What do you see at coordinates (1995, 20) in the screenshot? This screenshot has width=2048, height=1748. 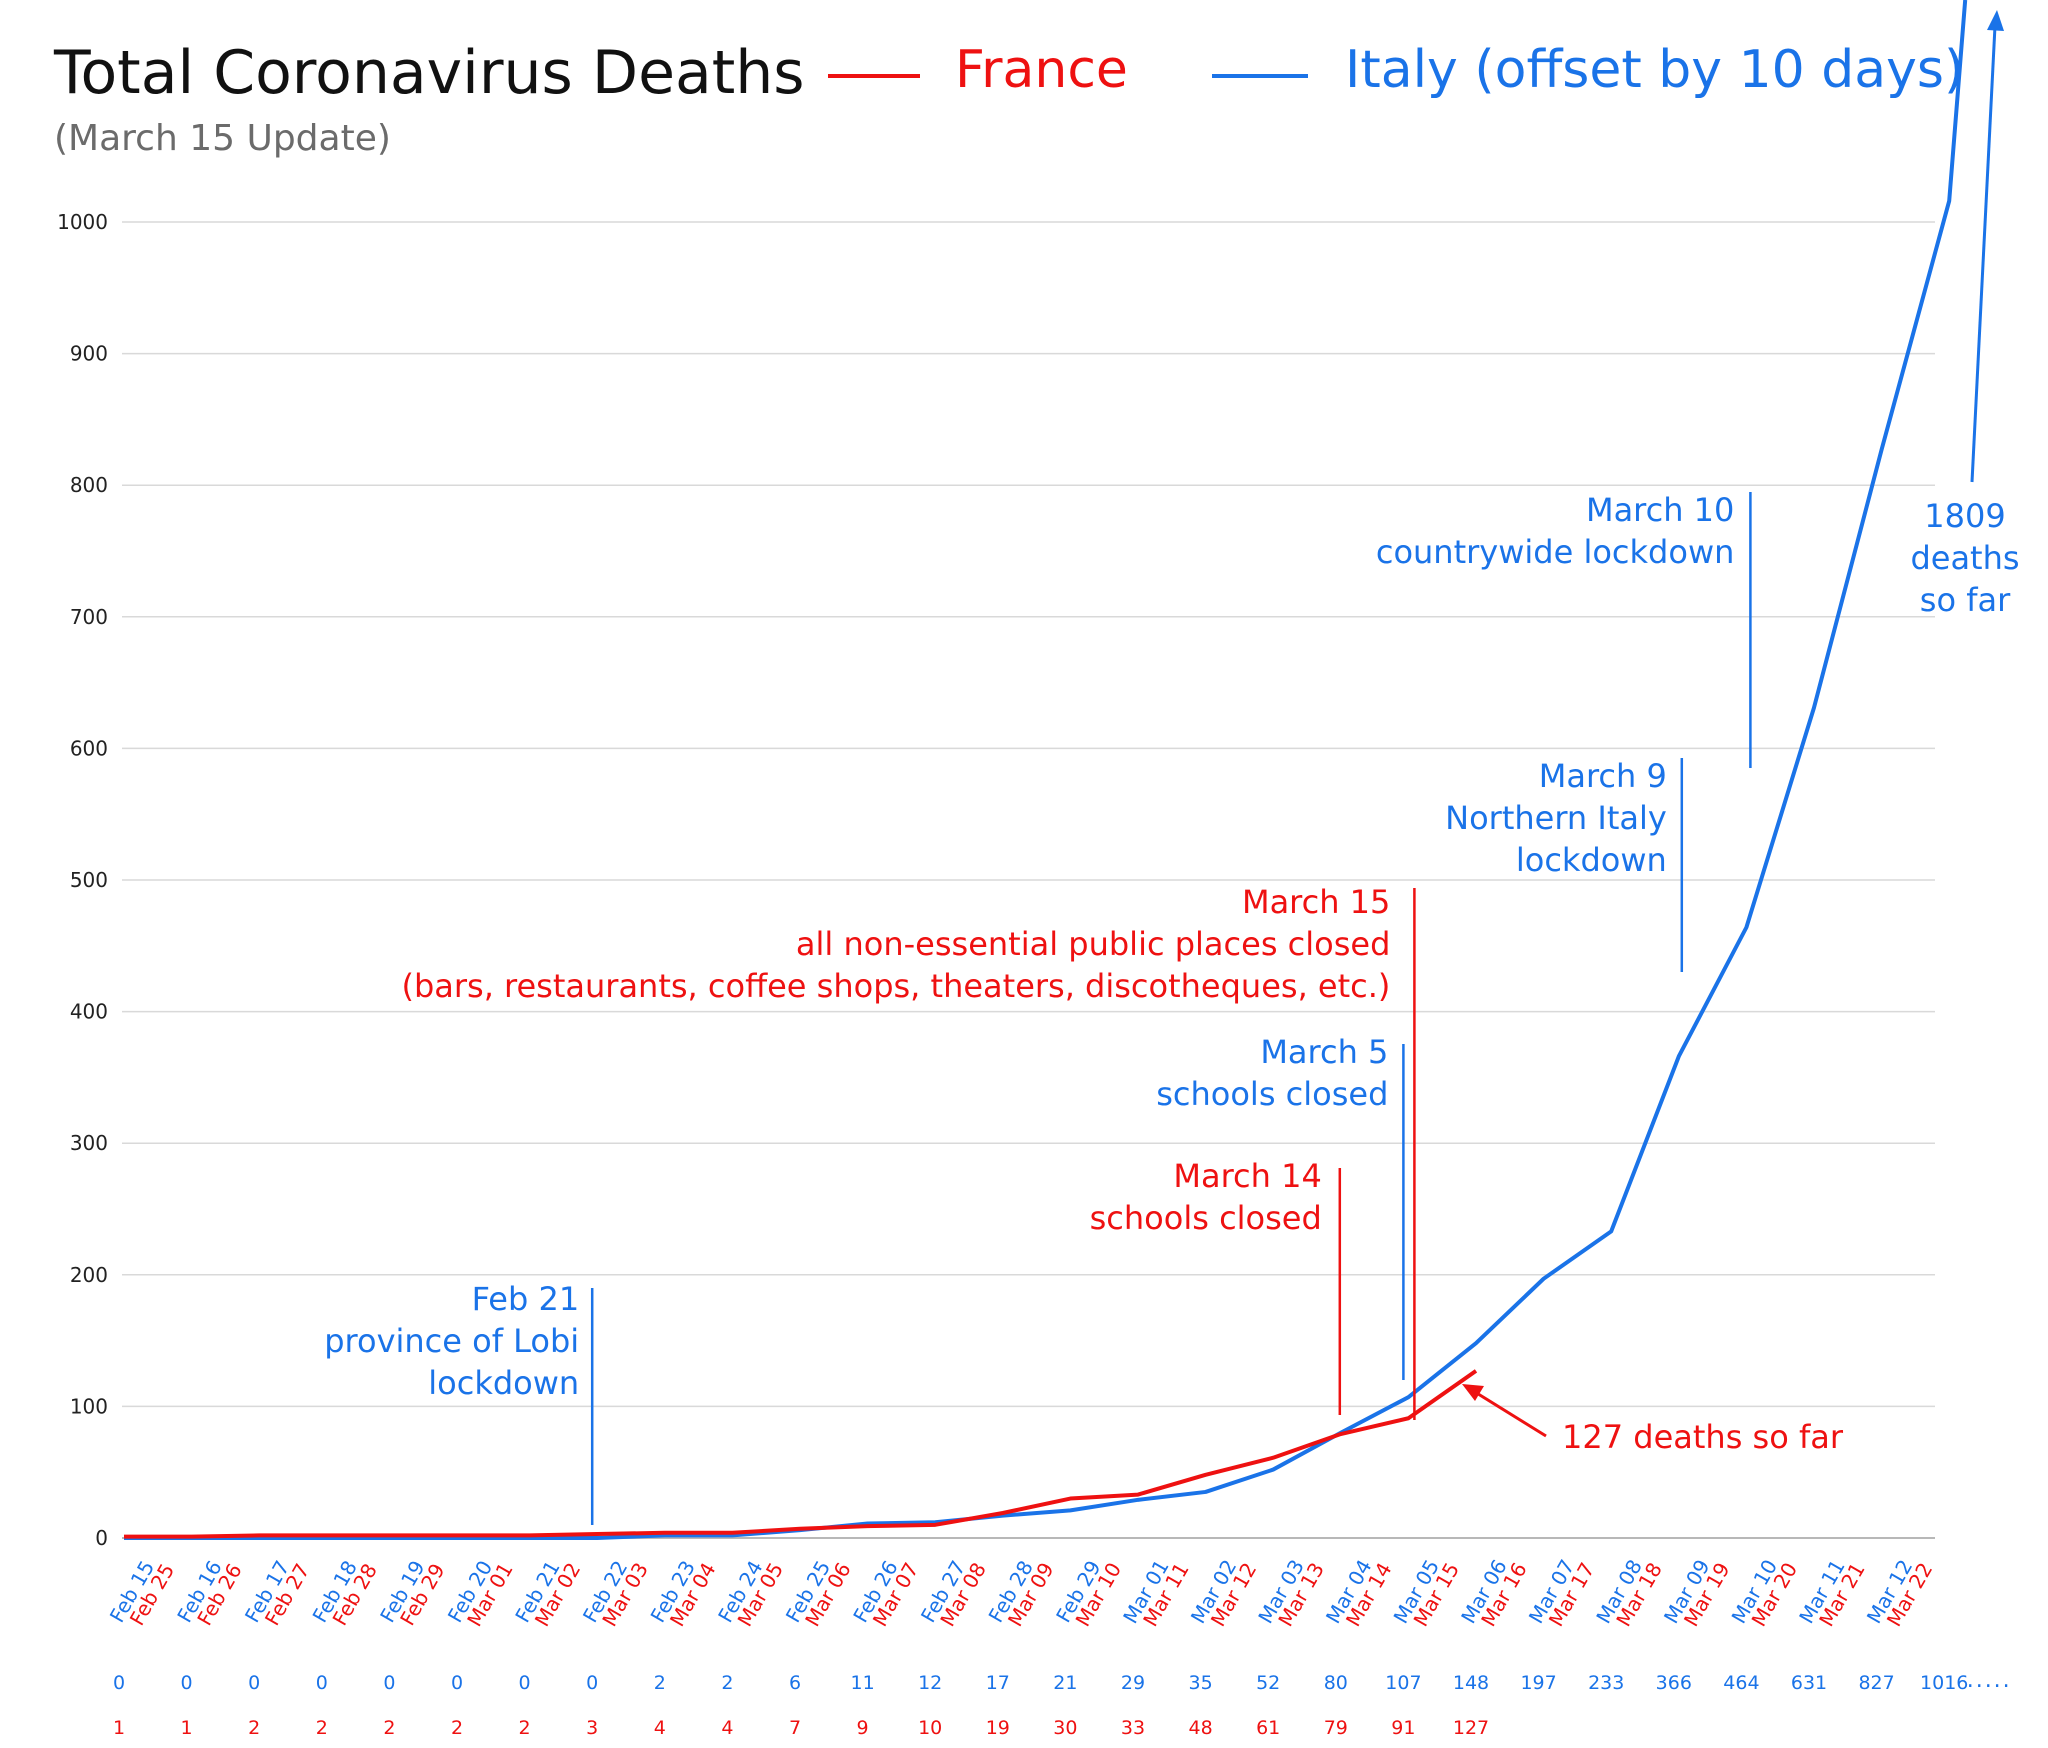 I see `arrow-head-italy` at bounding box center [1995, 20].